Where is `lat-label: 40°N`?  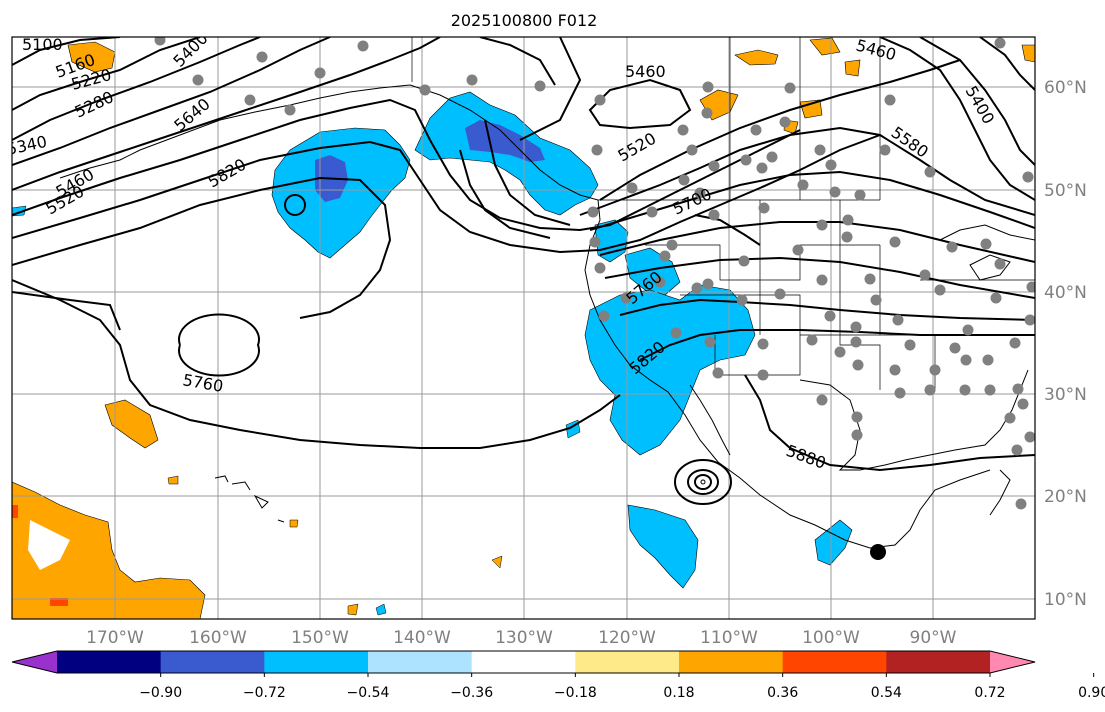
lat-label: 40°N is located at coordinates (1065, 293).